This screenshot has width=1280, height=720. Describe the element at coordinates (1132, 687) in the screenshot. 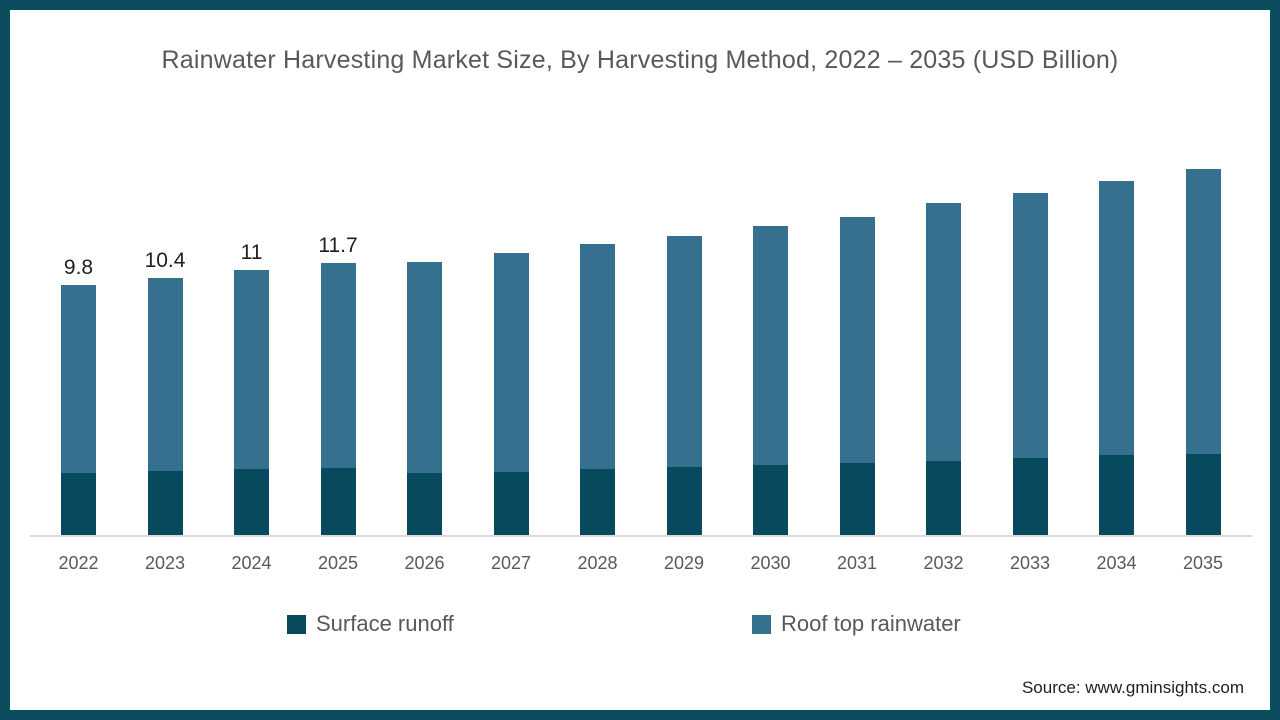

I see `source-text: Source: www.gminsights.com` at that location.